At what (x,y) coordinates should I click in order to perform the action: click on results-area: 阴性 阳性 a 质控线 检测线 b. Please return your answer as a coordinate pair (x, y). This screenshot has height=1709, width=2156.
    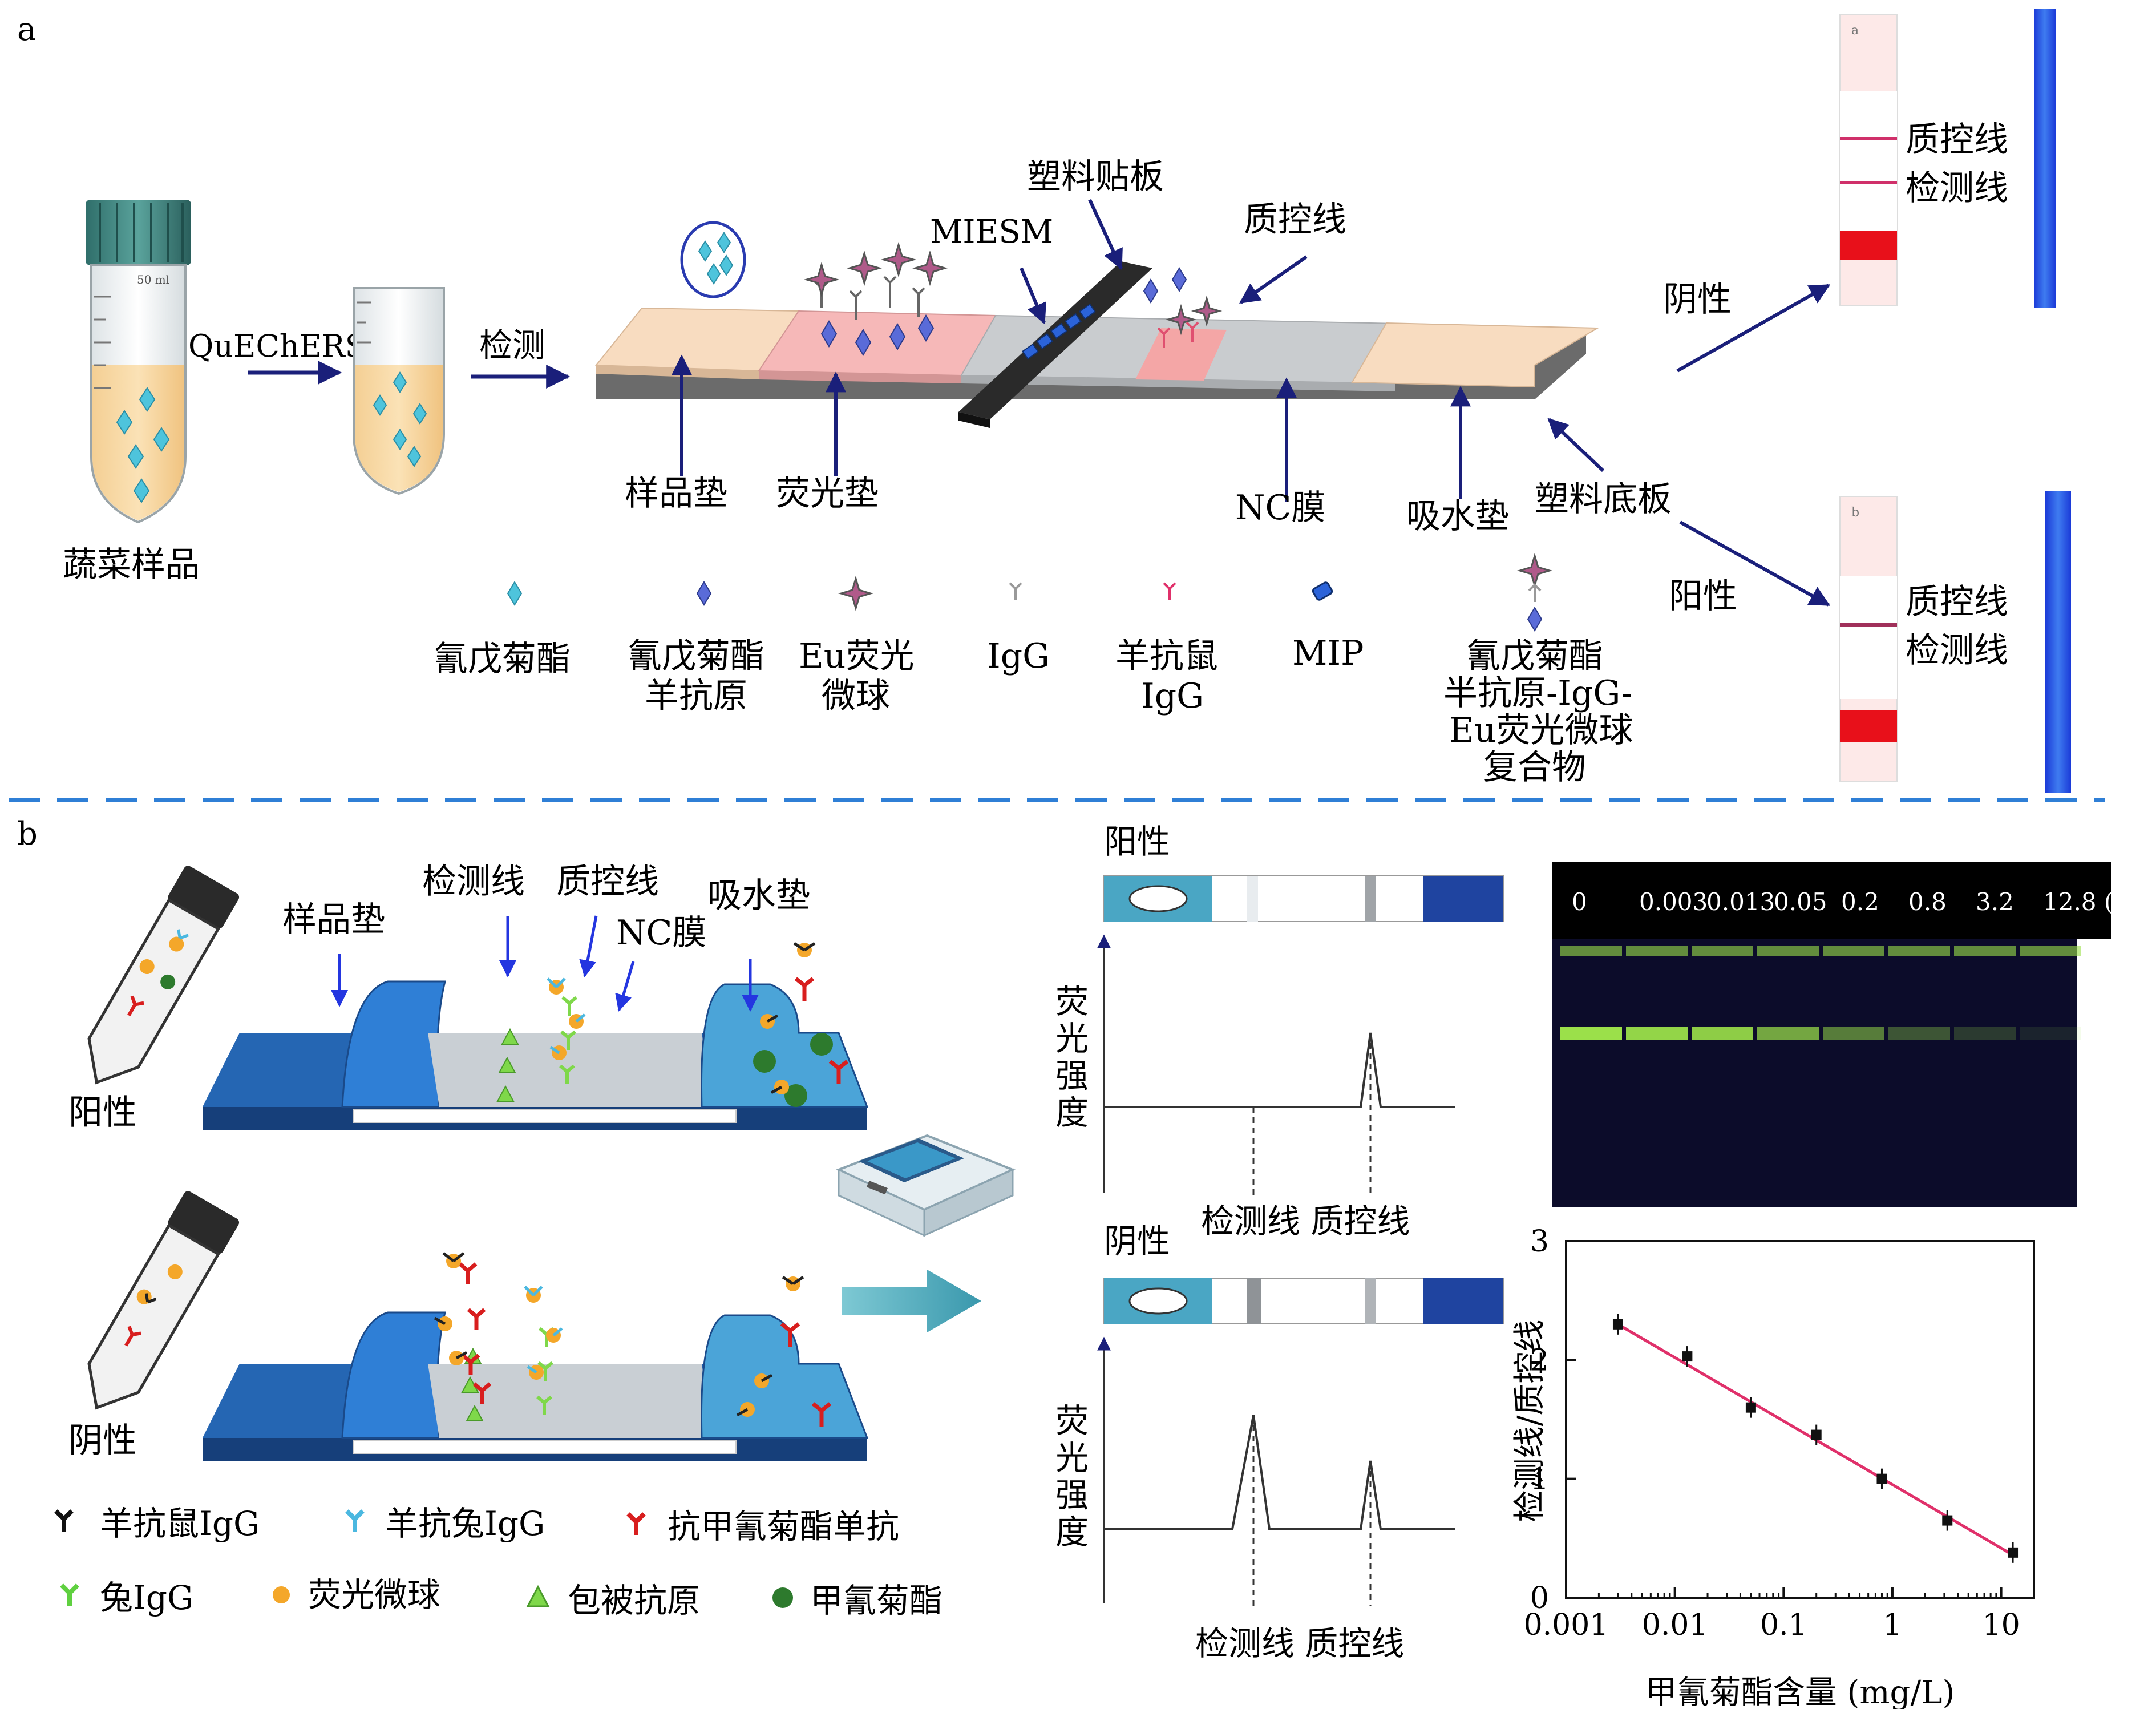
    Looking at the image, I should click on (1867, 401).